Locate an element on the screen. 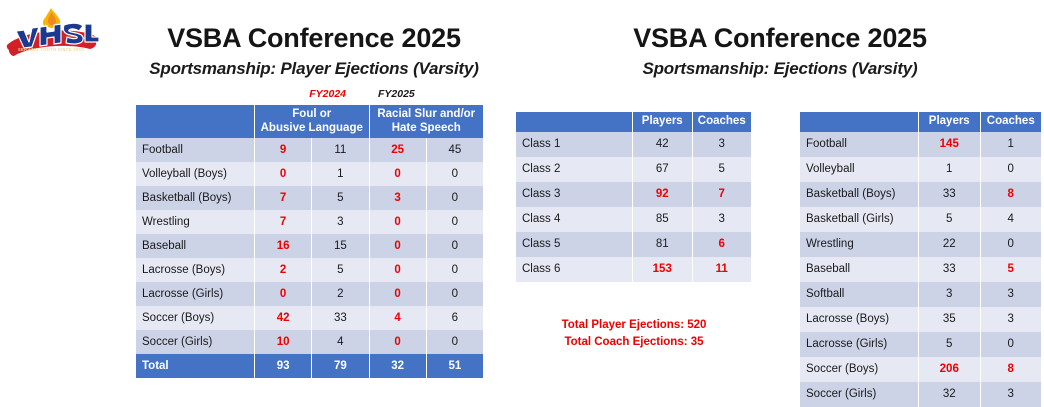 This screenshot has width=1044, height=407. cell-players: 81 is located at coordinates (662, 244).